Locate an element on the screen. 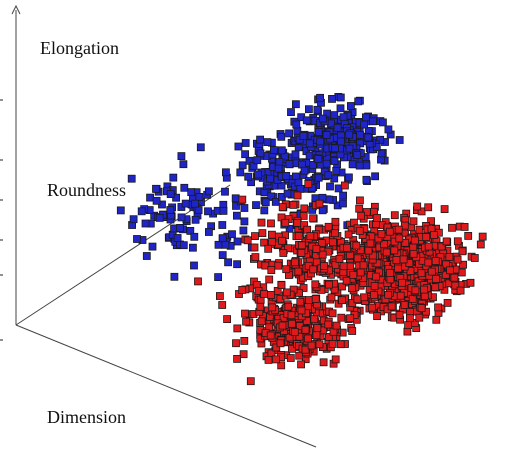 The image size is (506, 450). dimension-axis-label: Dimension is located at coordinates (86, 417).